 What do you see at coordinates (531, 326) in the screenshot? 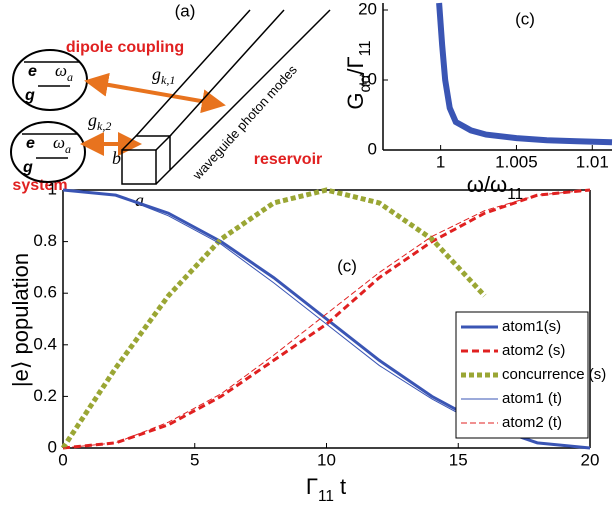
I see `legend-label: atom1(s)` at bounding box center [531, 326].